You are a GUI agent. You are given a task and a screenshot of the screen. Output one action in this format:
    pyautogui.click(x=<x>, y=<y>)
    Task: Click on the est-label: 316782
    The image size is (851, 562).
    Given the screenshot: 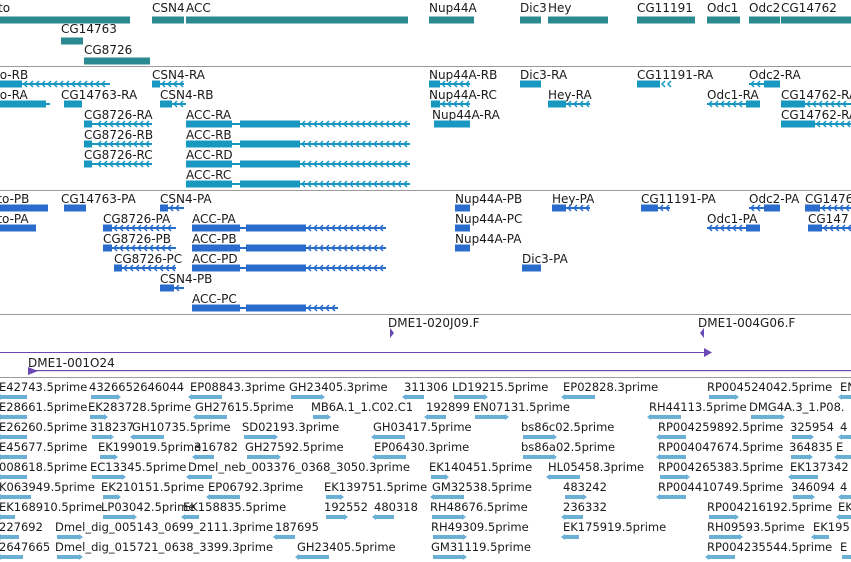 What is the action you would take?
    pyautogui.click(x=216, y=447)
    